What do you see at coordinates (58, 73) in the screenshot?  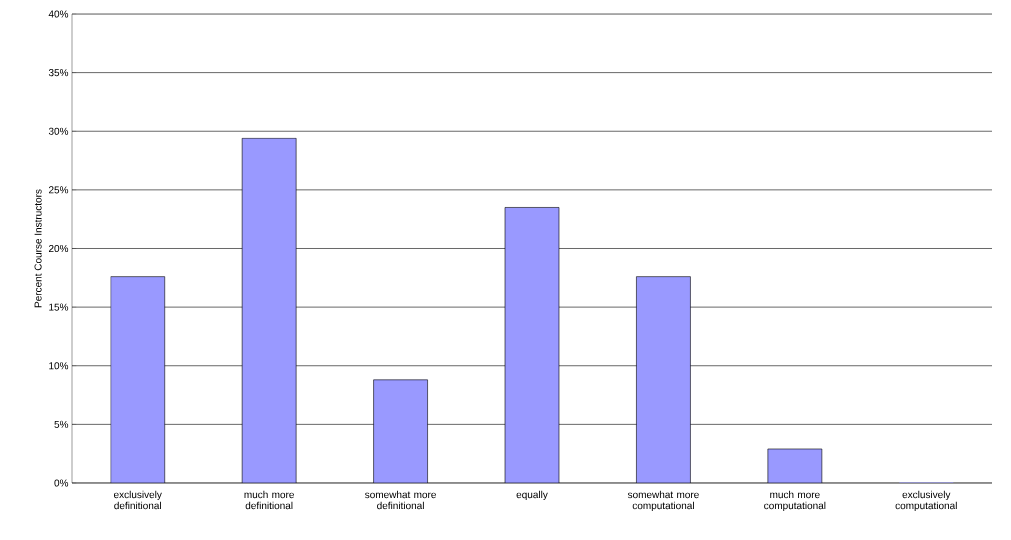 I see `y-tick-label: 35%` at bounding box center [58, 73].